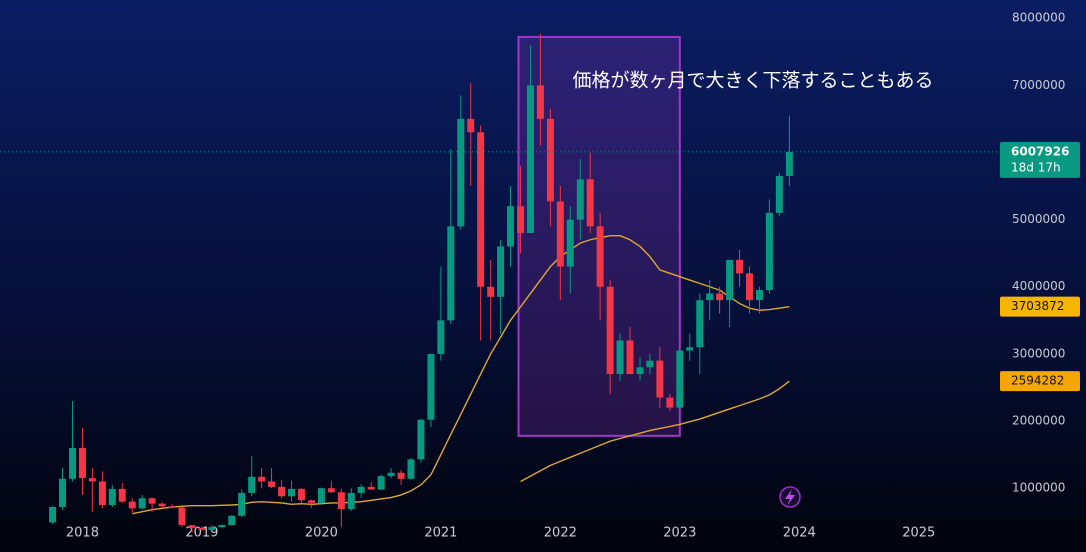 This screenshot has width=1086, height=552. What do you see at coordinates (790, 497) in the screenshot?
I see `lightning-icon` at bounding box center [790, 497].